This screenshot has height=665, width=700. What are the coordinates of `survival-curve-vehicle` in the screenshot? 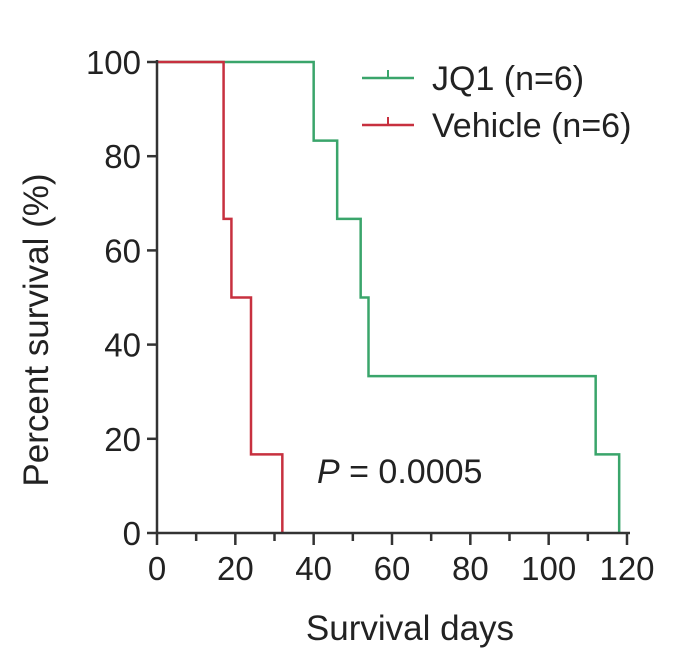 It's located at (220, 296).